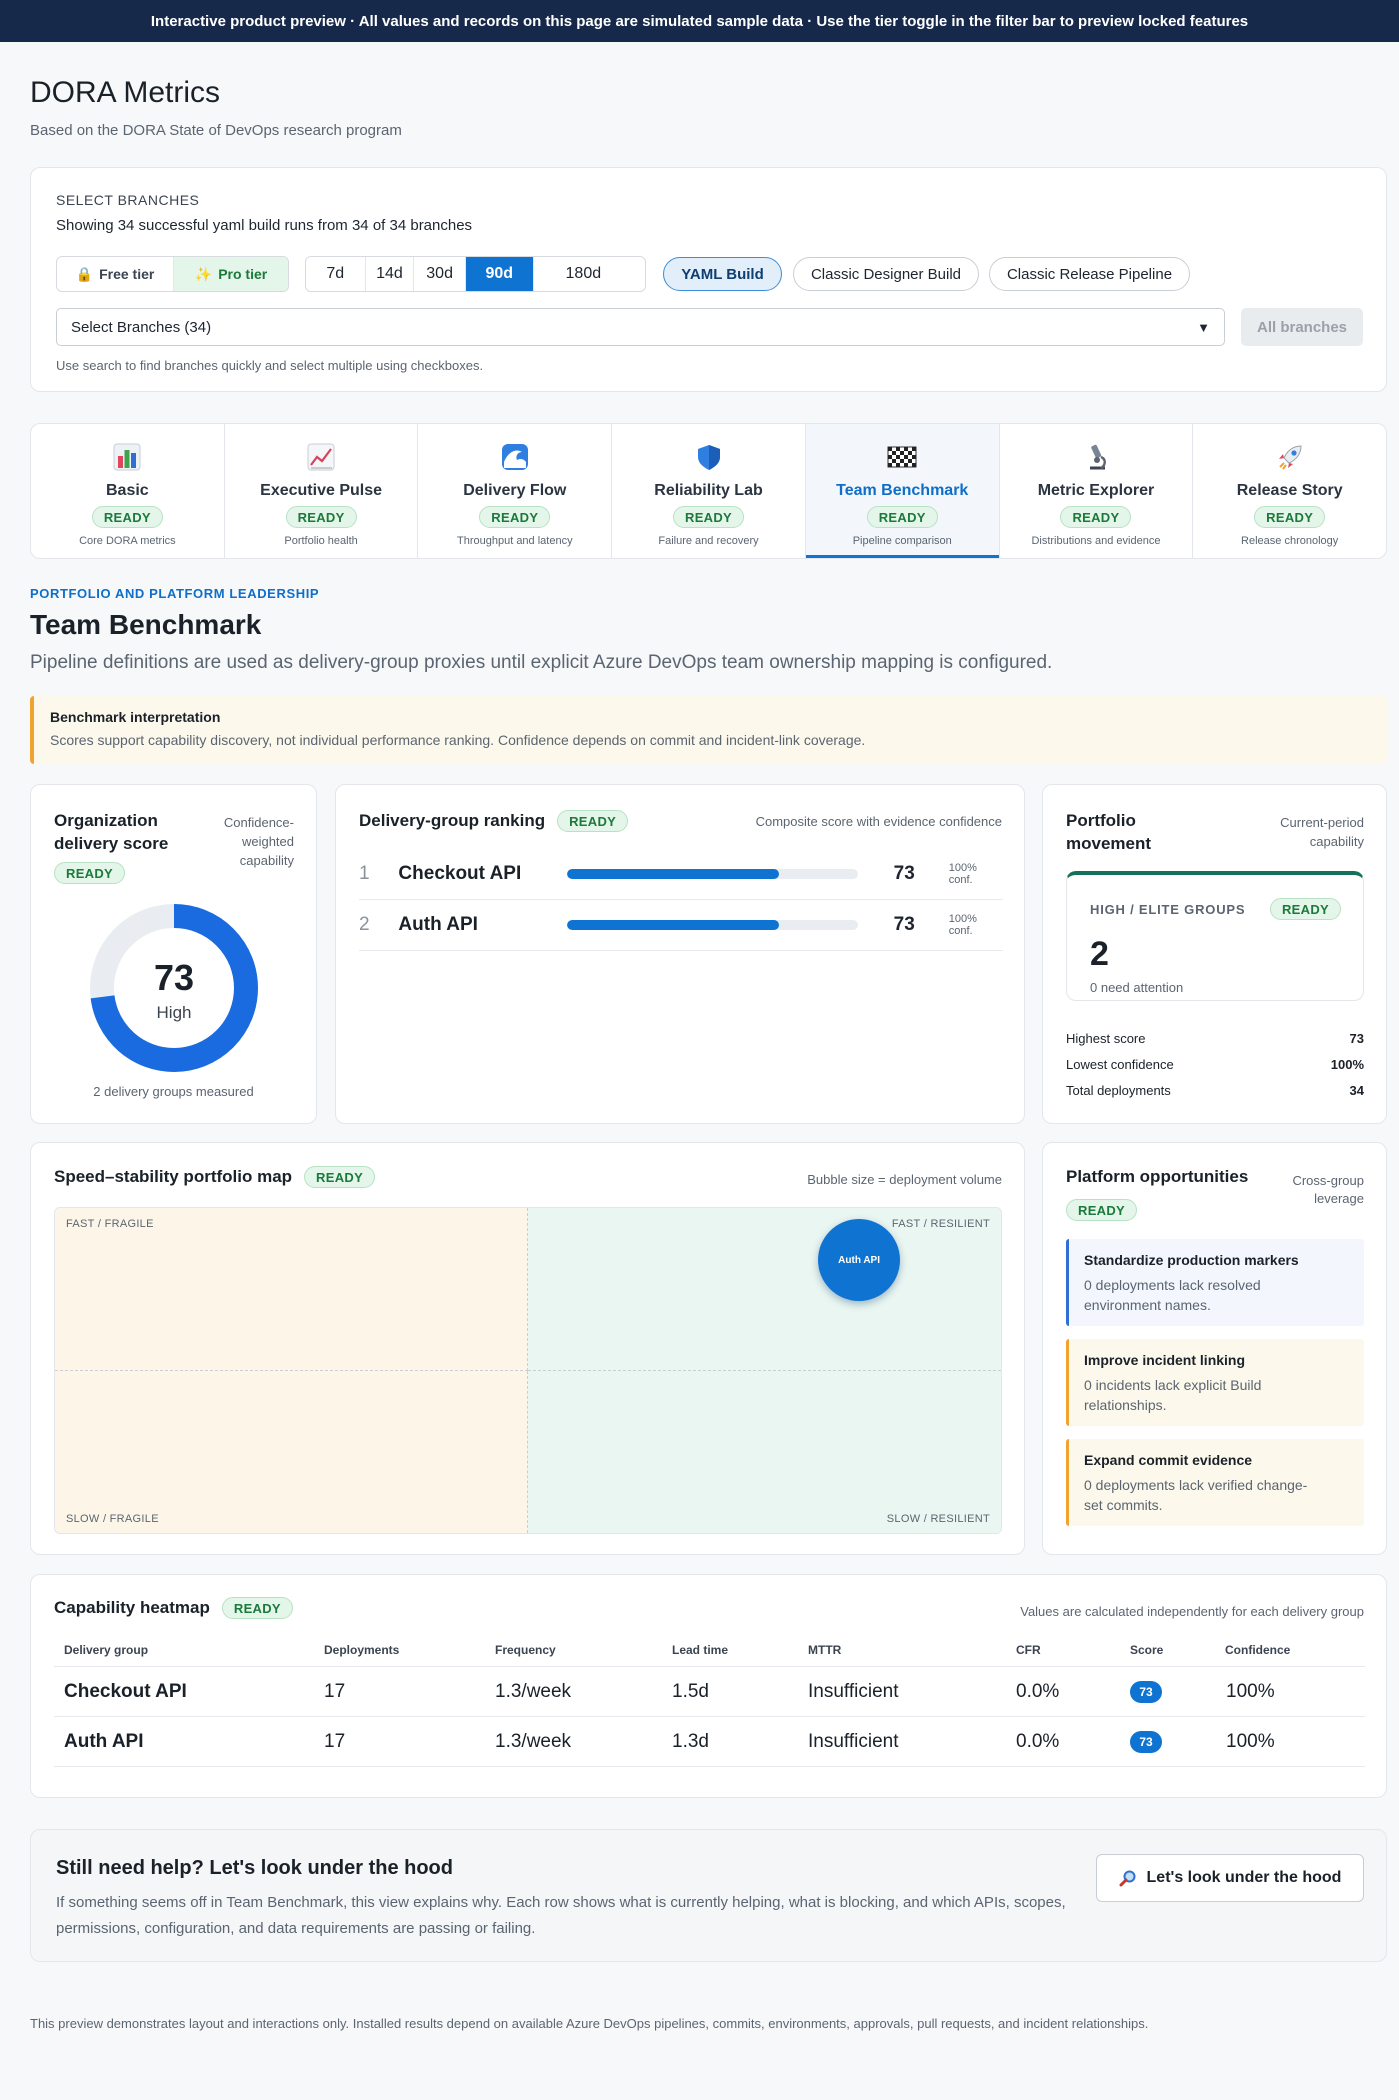  I want to click on column-header: Lead time, so click(700, 1649).